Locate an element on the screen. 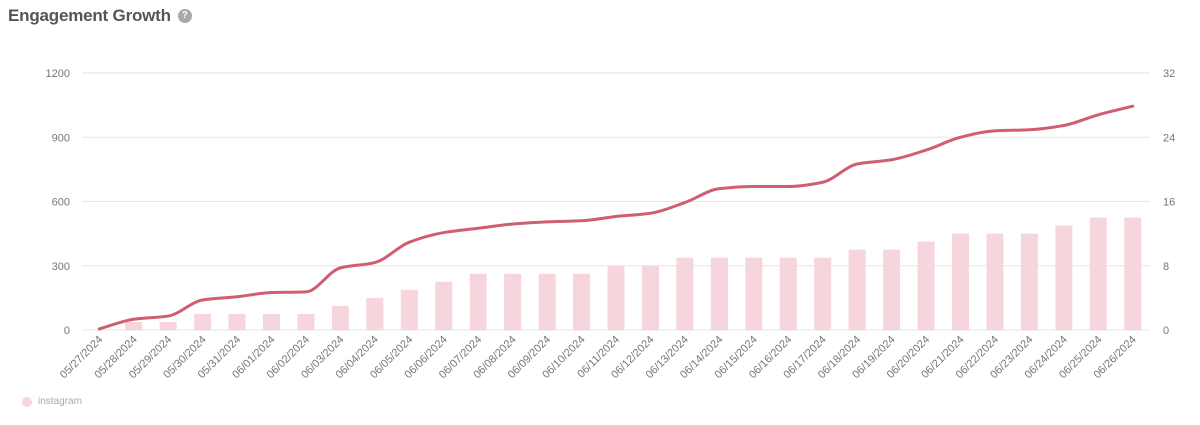 The width and height of the screenshot is (1200, 425). legend: instagram is located at coordinates (52, 401).